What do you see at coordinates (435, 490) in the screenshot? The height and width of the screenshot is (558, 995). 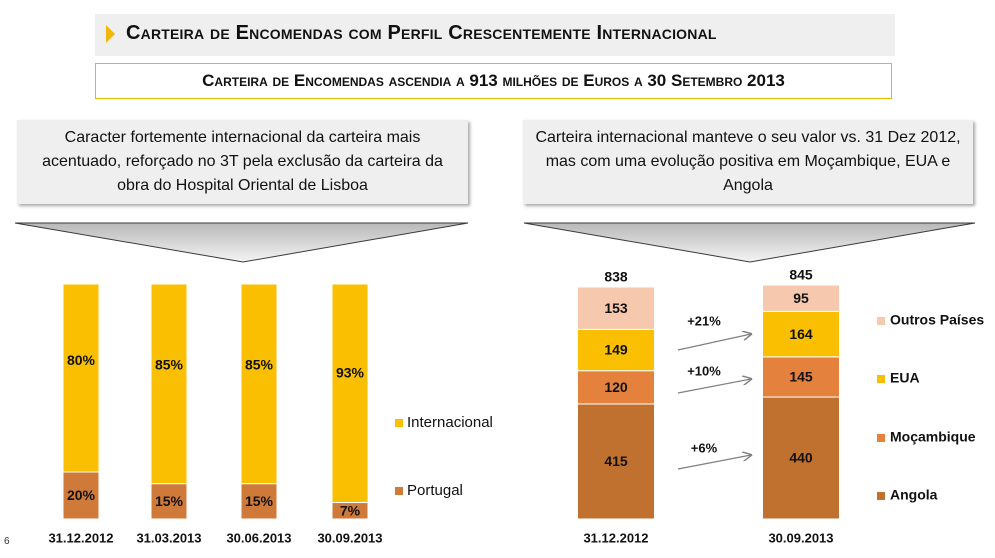 I see `legend-label: Portugal` at bounding box center [435, 490].